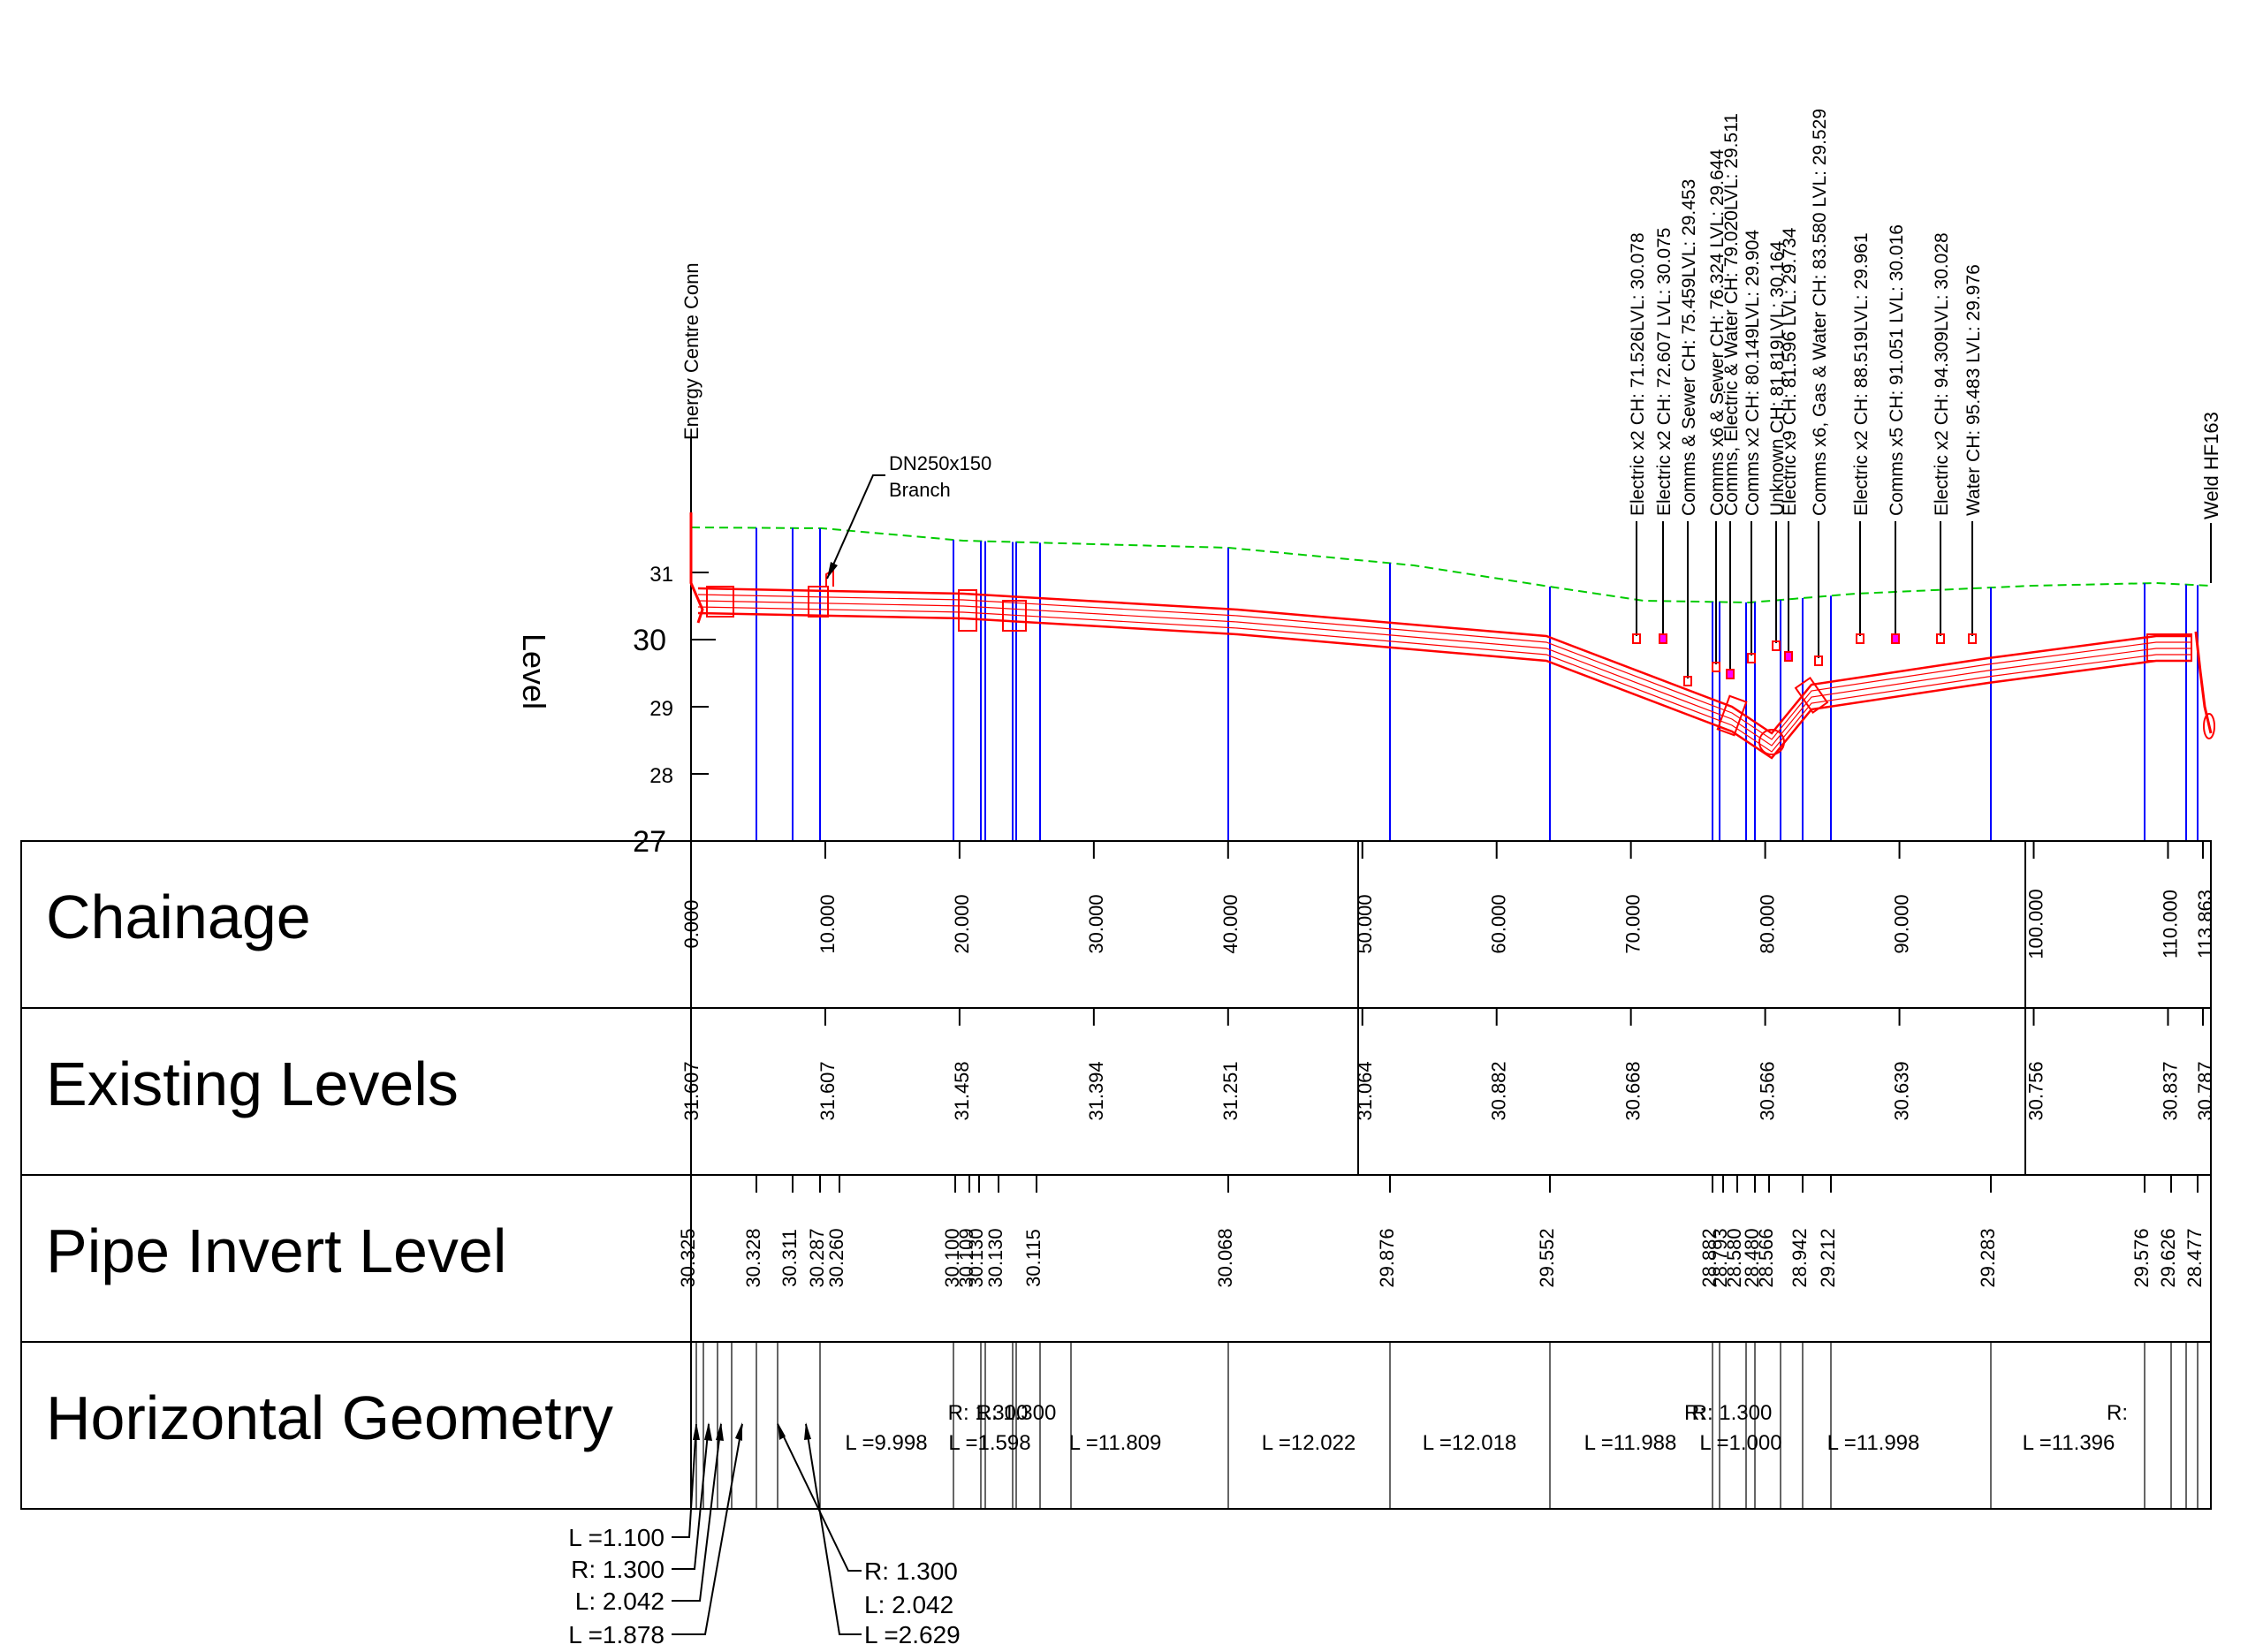 This screenshot has height=1652, width=2248. I want to click on service-label: Comms & Sewer CH: 75.459LVL: 29.453, so click(1689, 347).